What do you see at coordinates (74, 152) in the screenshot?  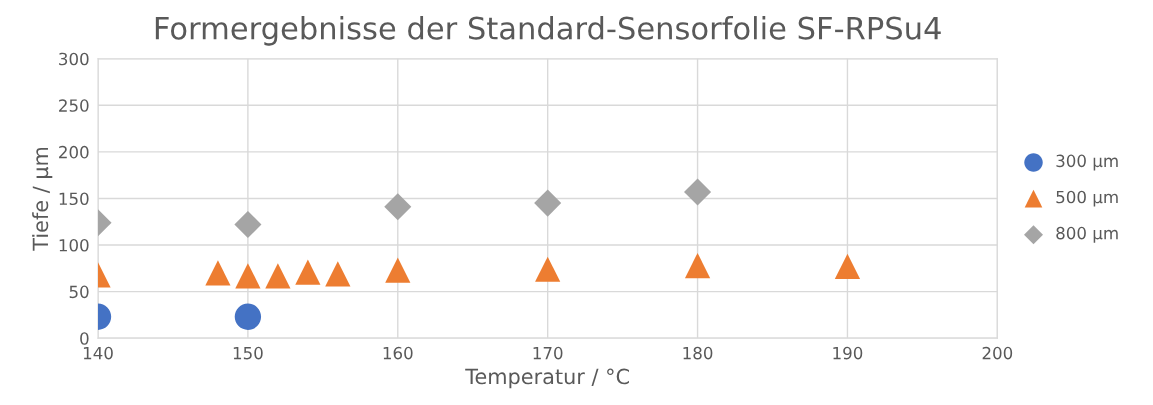 I see `y-tick-label: 200` at bounding box center [74, 152].